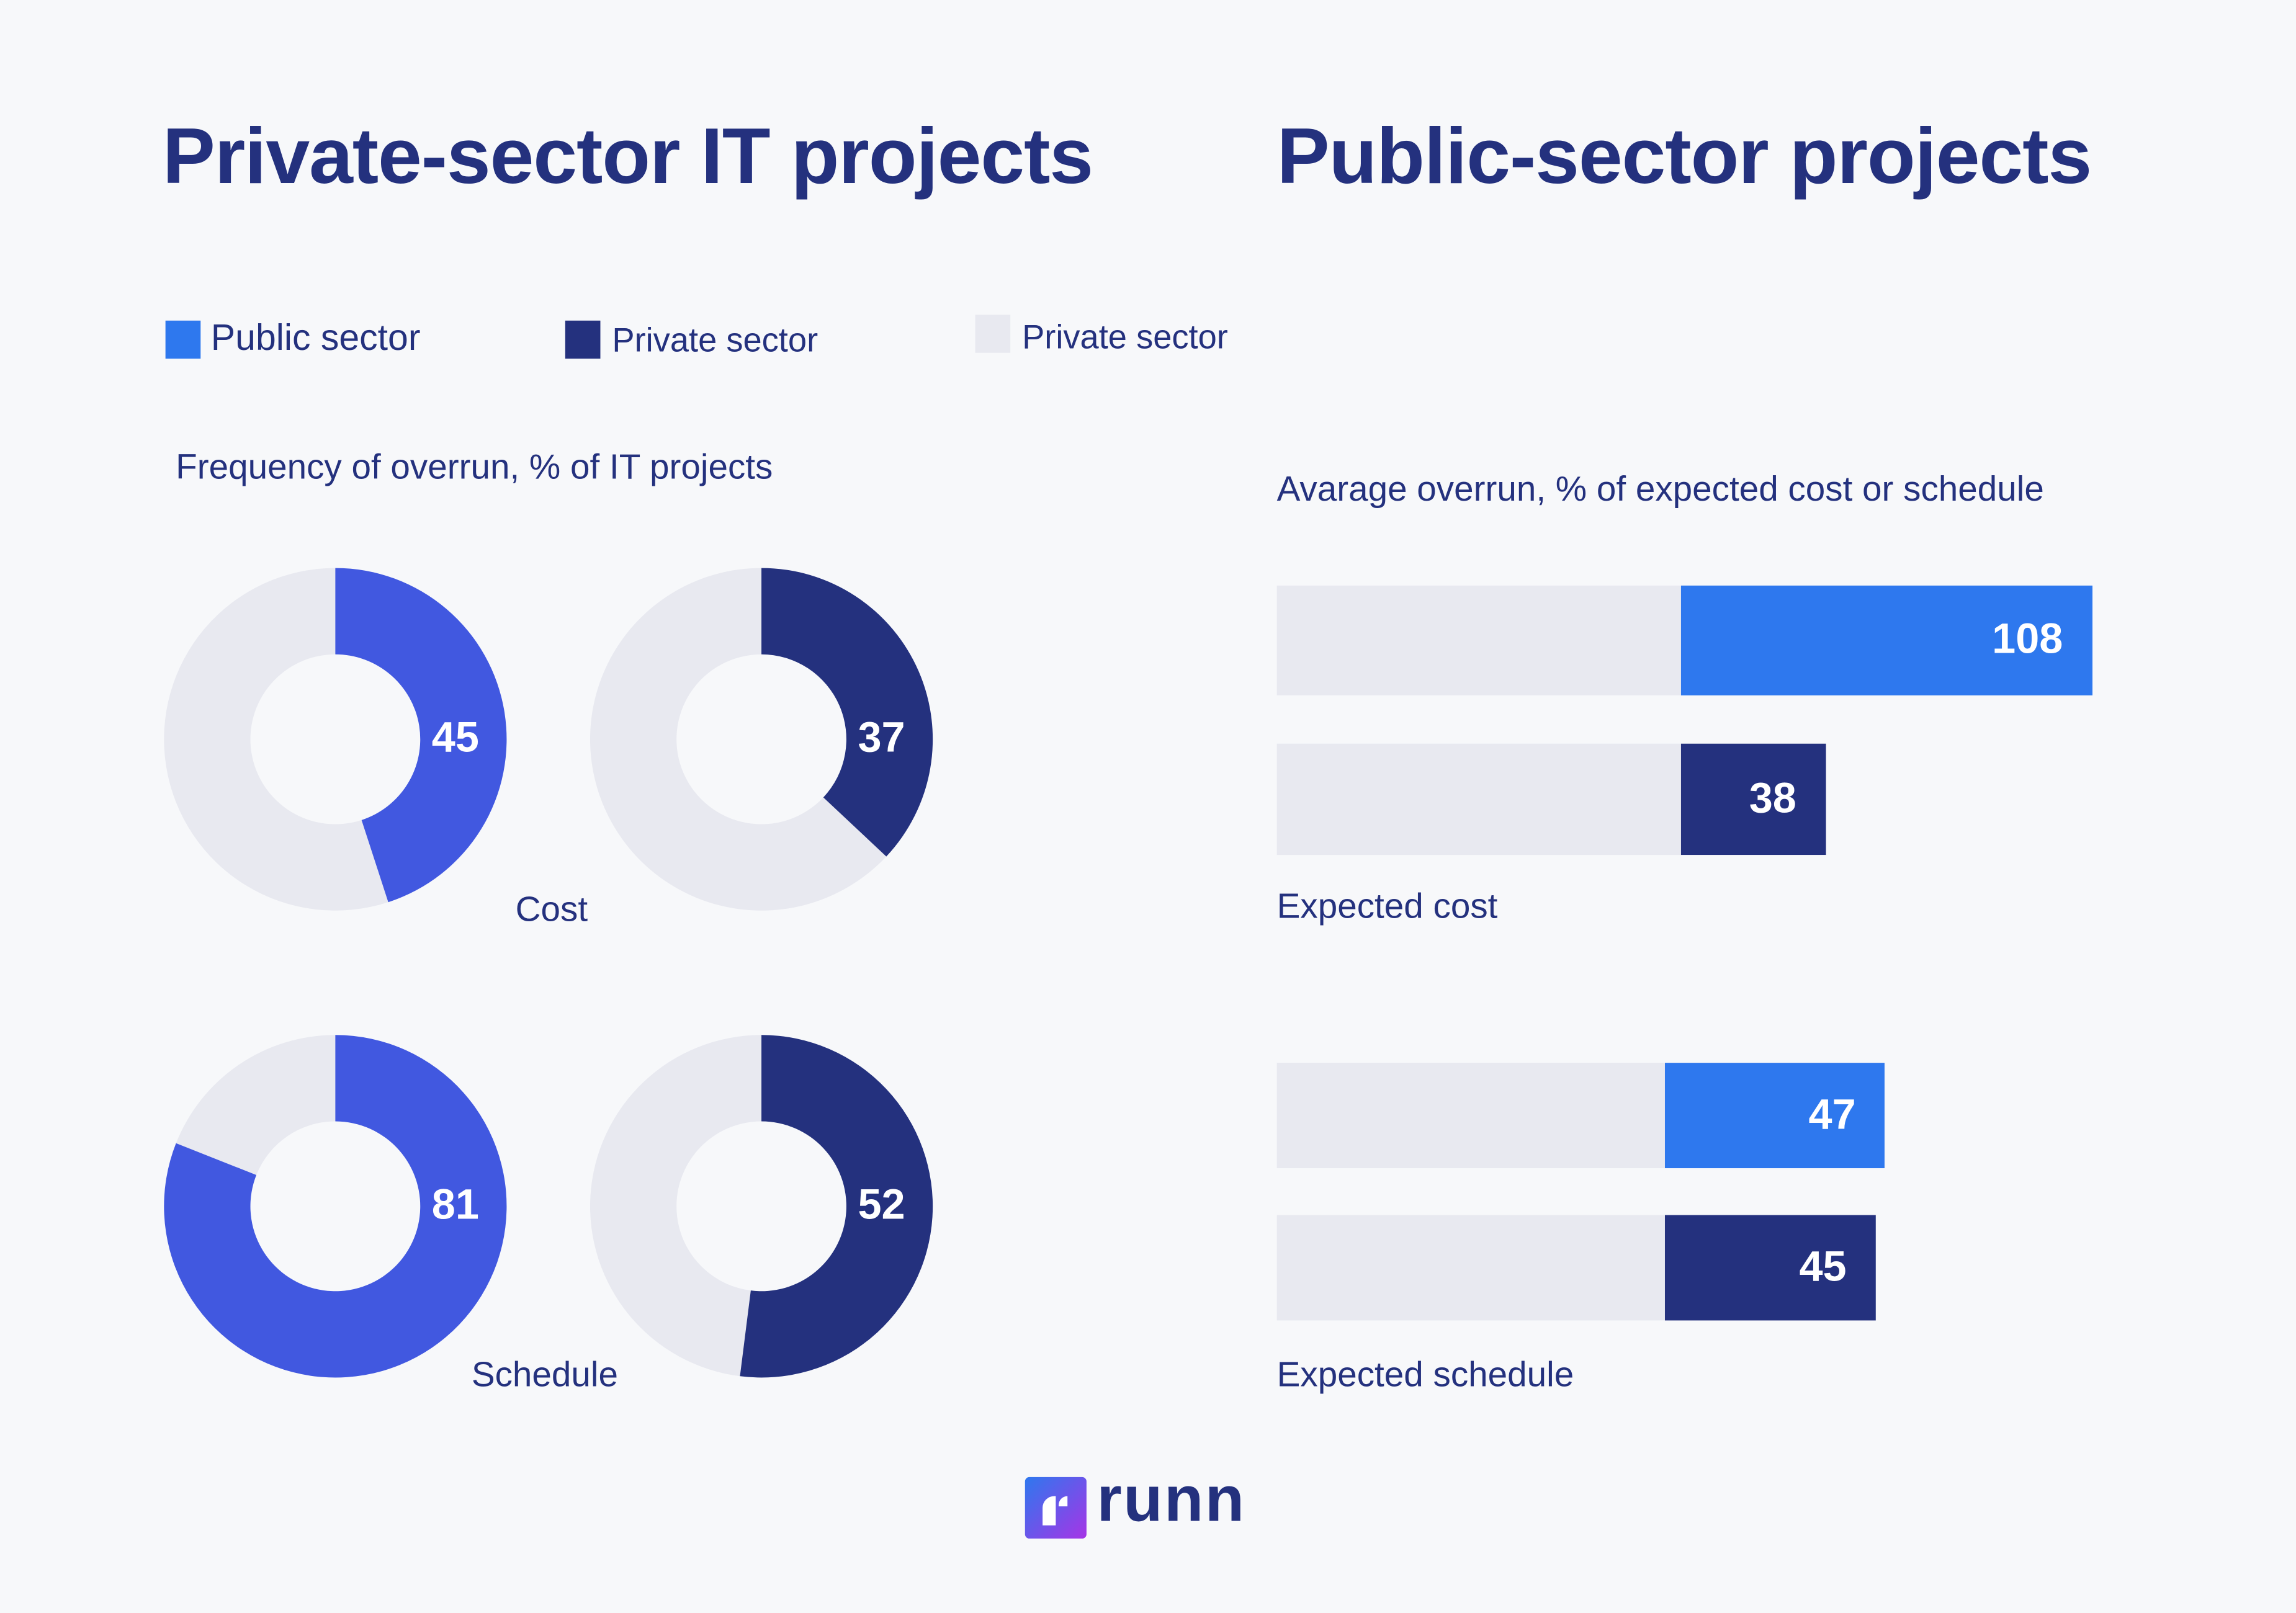 Image resolution: width=2296 pixels, height=1613 pixels. I want to click on bar-value-label: 108, so click(2027, 640).